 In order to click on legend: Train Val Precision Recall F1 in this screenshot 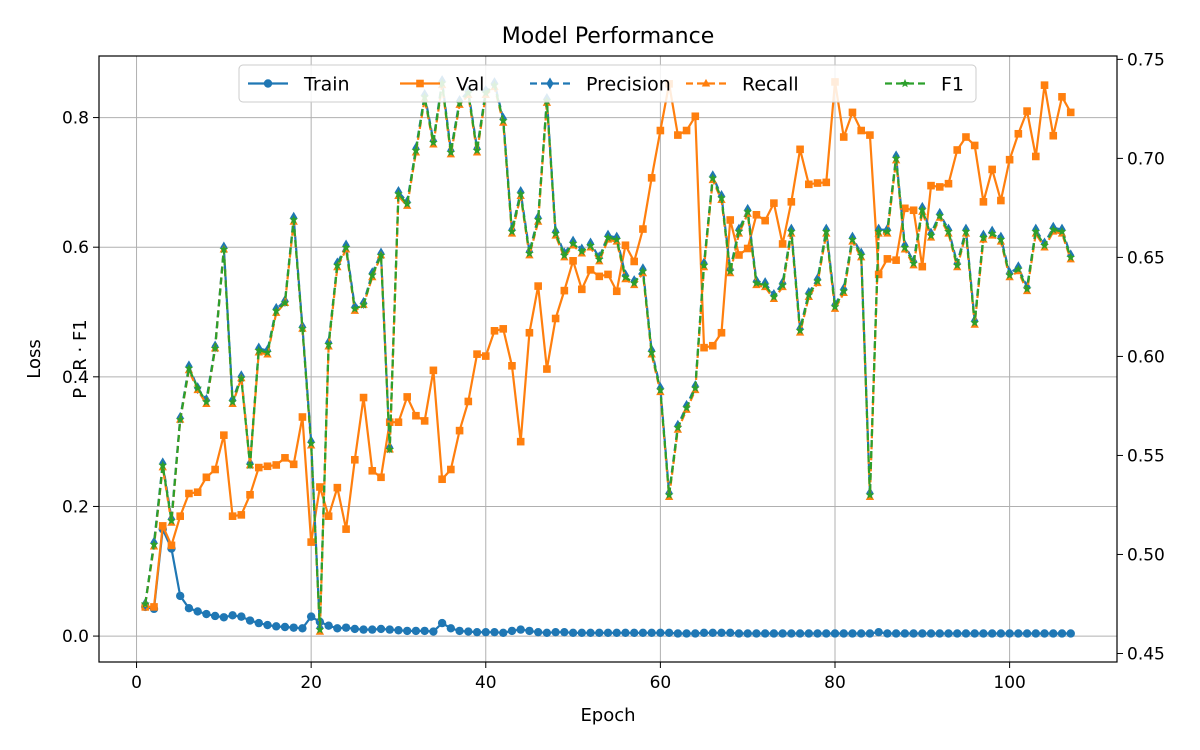, I will do `click(607, 83)`.